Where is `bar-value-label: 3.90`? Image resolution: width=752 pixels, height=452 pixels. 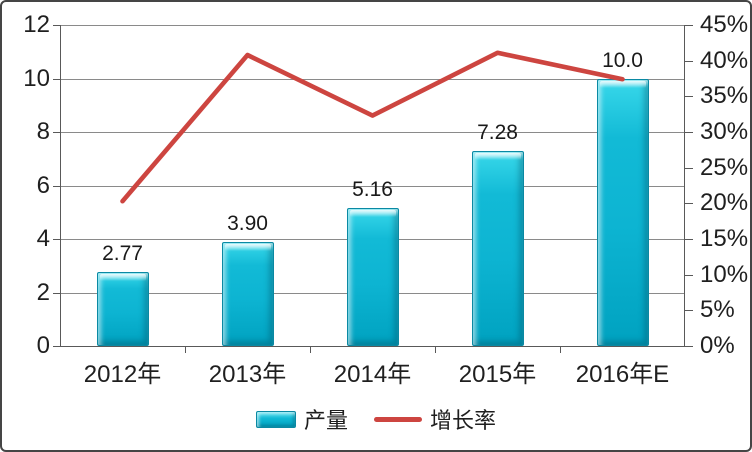 bar-value-label: 3.90 is located at coordinates (247, 223).